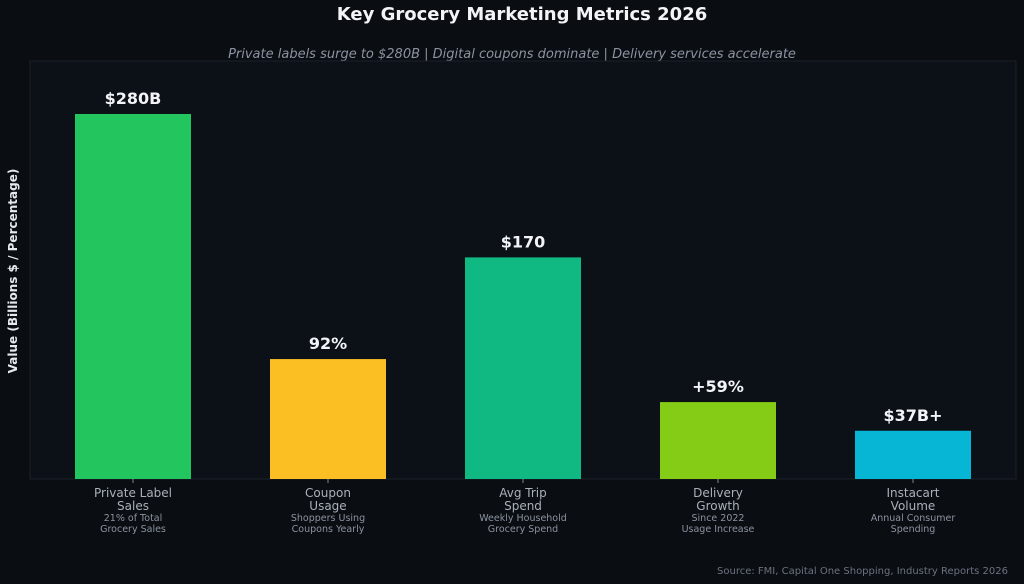 This screenshot has width=1024, height=584. I want to click on value-label-3: $170, so click(523, 241).